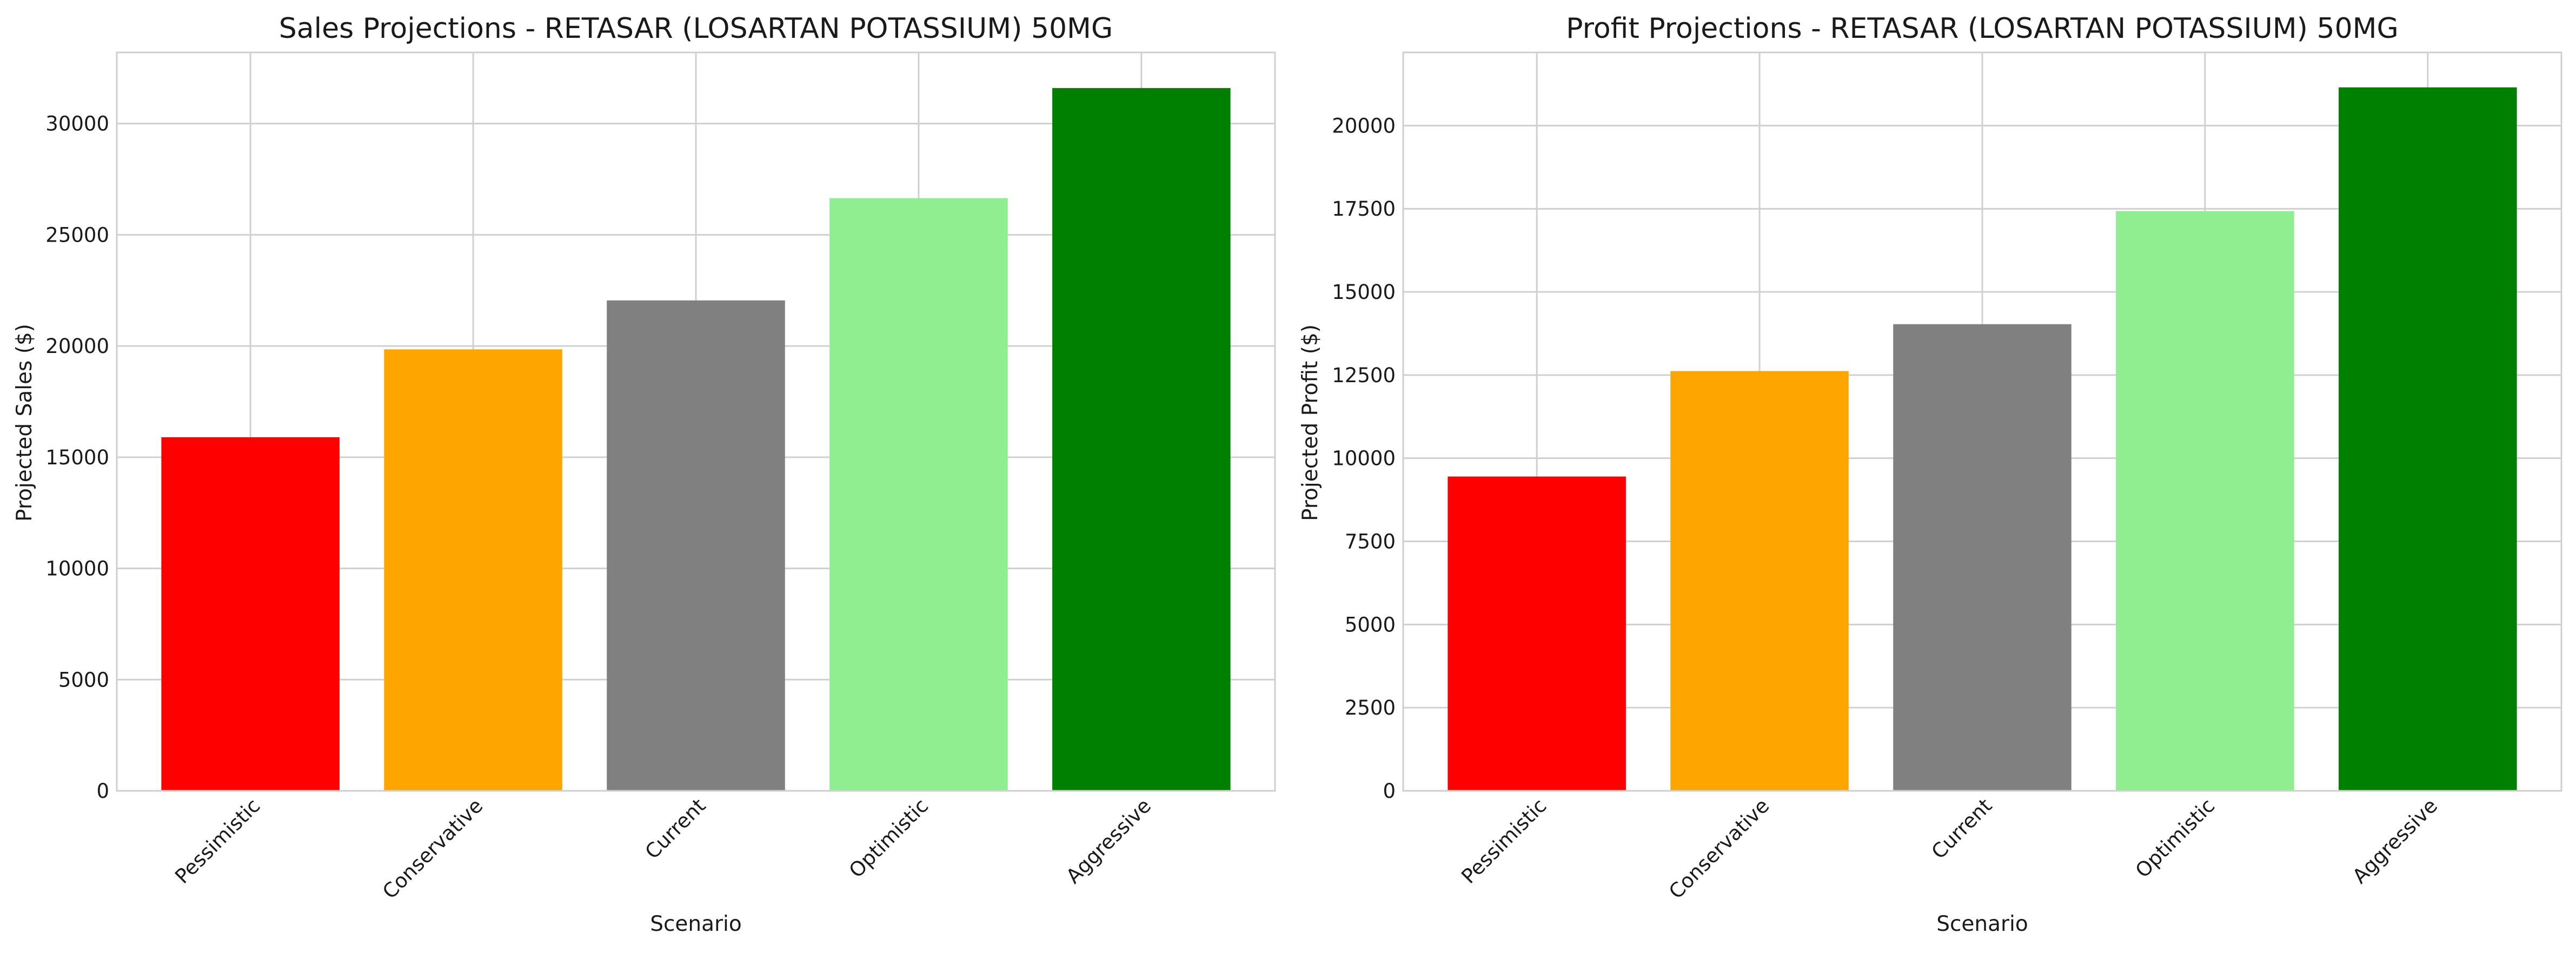 This screenshot has height=953, width=2576. What do you see at coordinates (1364, 125) in the screenshot?
I see `profit-y-tick-label: 20000` at bounding box center [1364, 125].